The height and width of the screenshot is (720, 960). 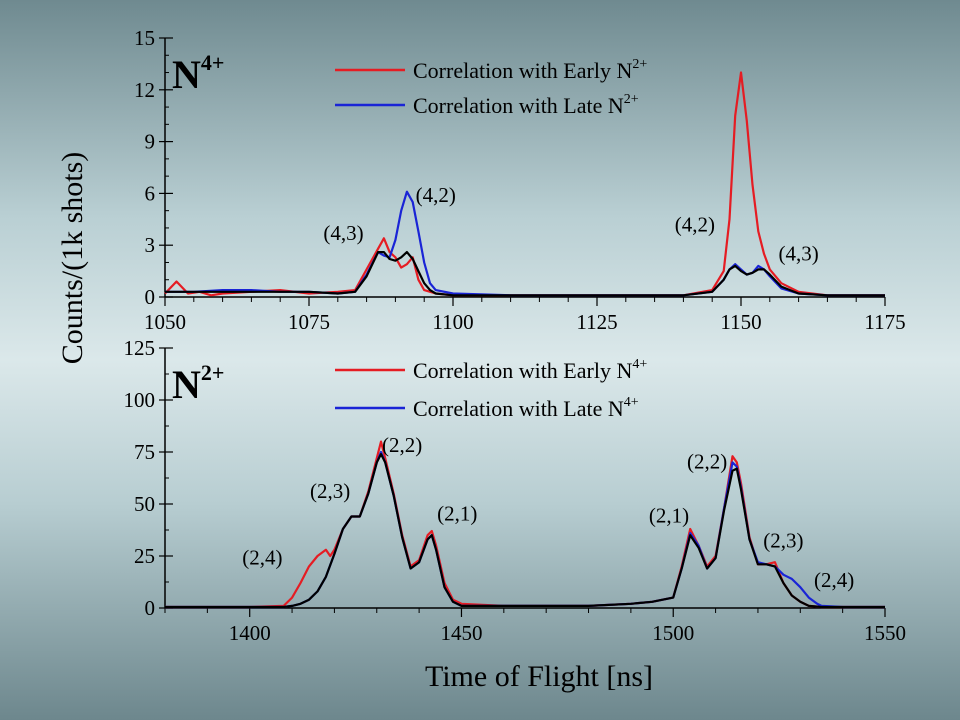 I want to click on x-tick-label: 1150, so click(x=740, y=322).